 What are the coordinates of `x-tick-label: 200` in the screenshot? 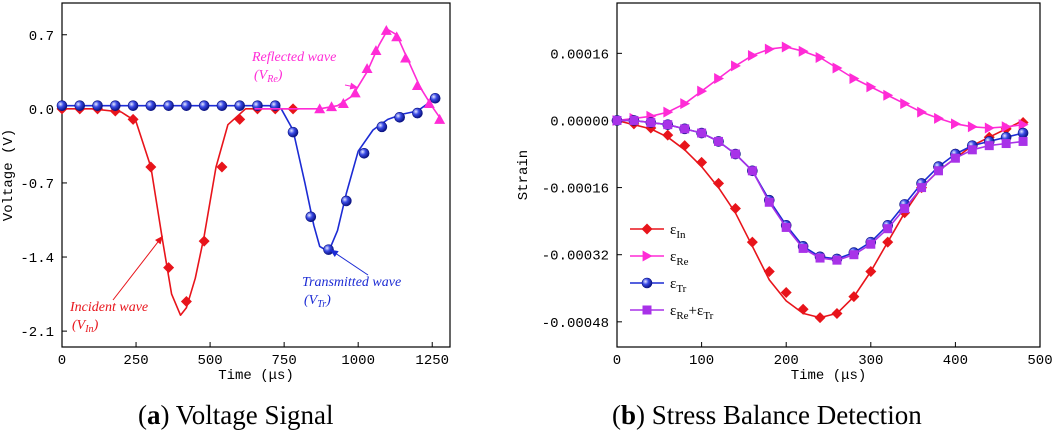 It's located at (786, 361).